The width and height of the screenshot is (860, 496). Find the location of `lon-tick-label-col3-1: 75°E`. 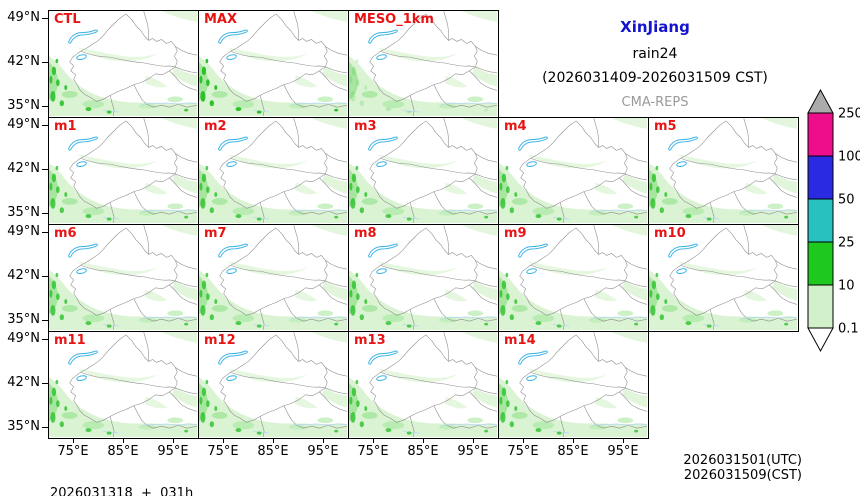

lon-tick-label-col3-1: 75°E is located at coordinates (373, 451).